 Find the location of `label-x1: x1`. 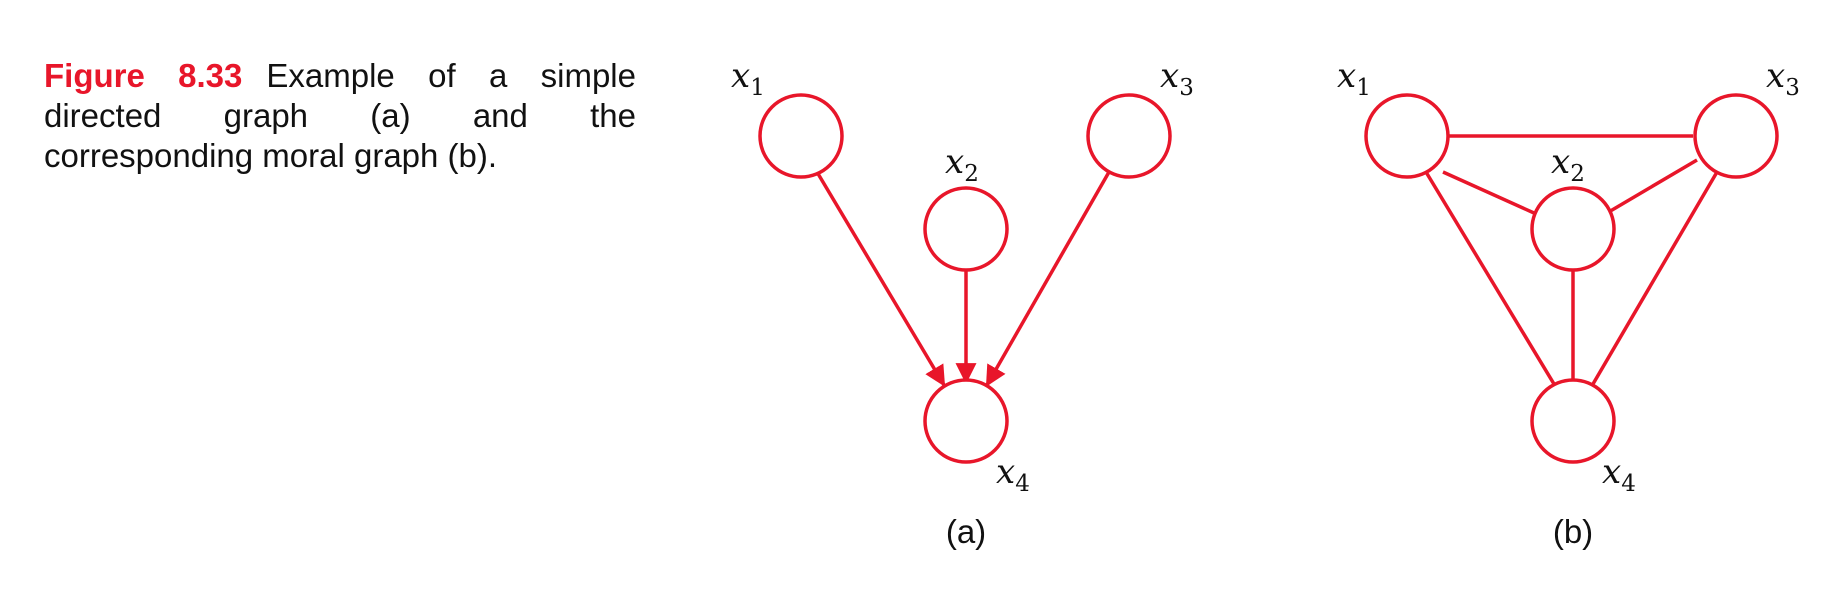

label-x1: x1 is located at coordinates (748, 78).